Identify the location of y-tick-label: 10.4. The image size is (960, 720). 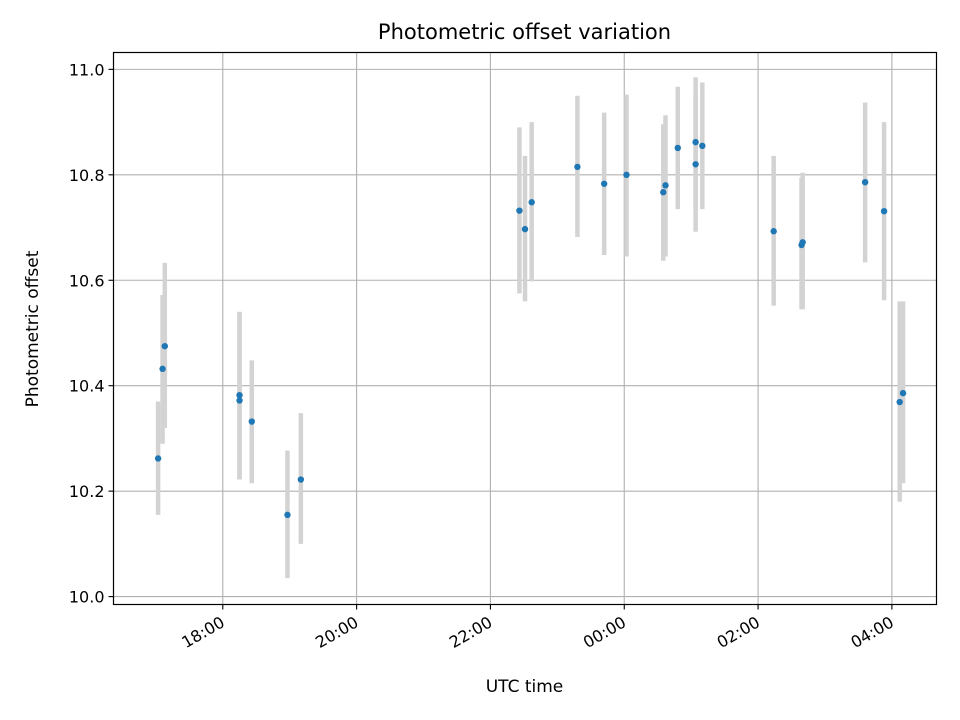
(87, 386).